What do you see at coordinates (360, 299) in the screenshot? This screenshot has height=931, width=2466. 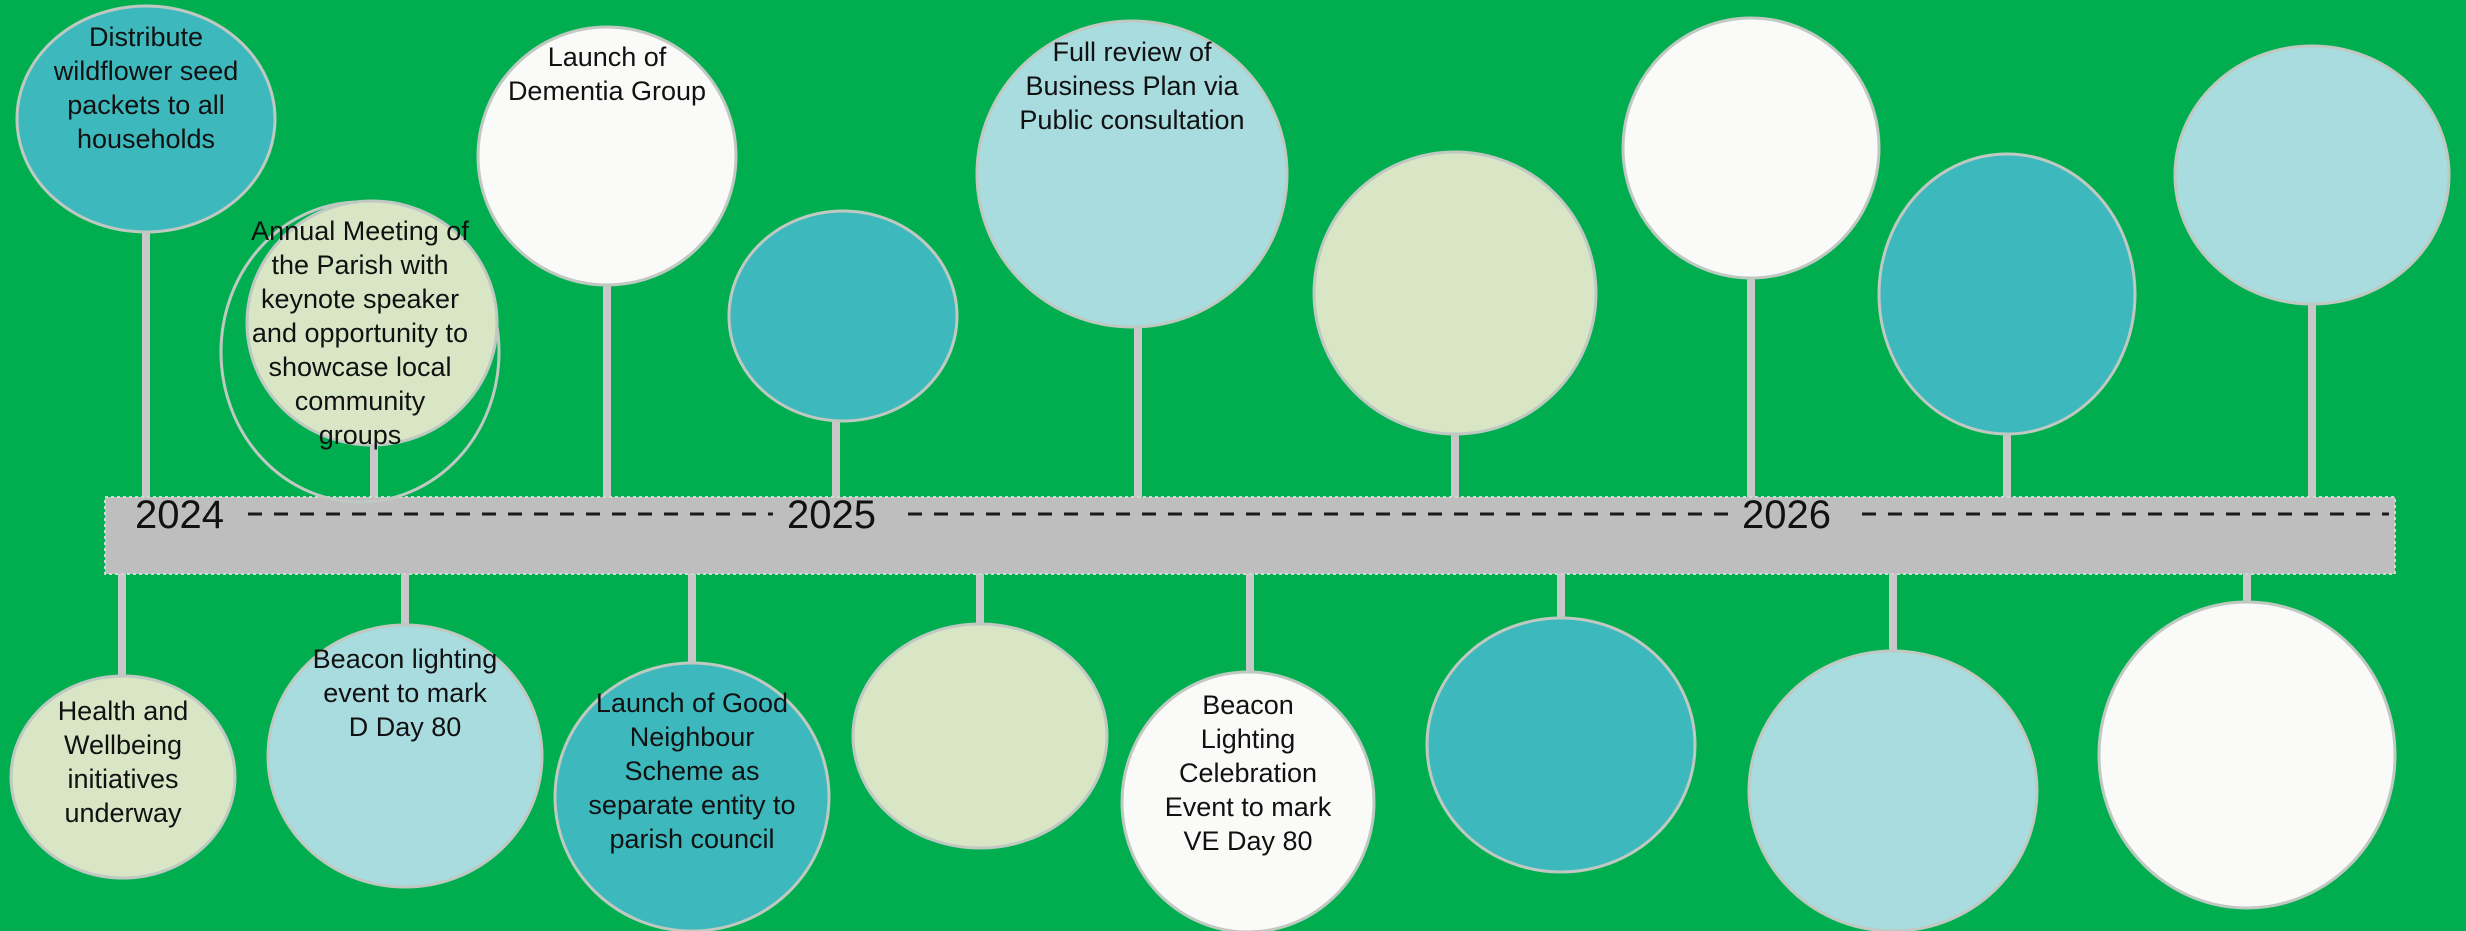 I see `event-label-line: keynote speaker` at bounding box center [360, 299].